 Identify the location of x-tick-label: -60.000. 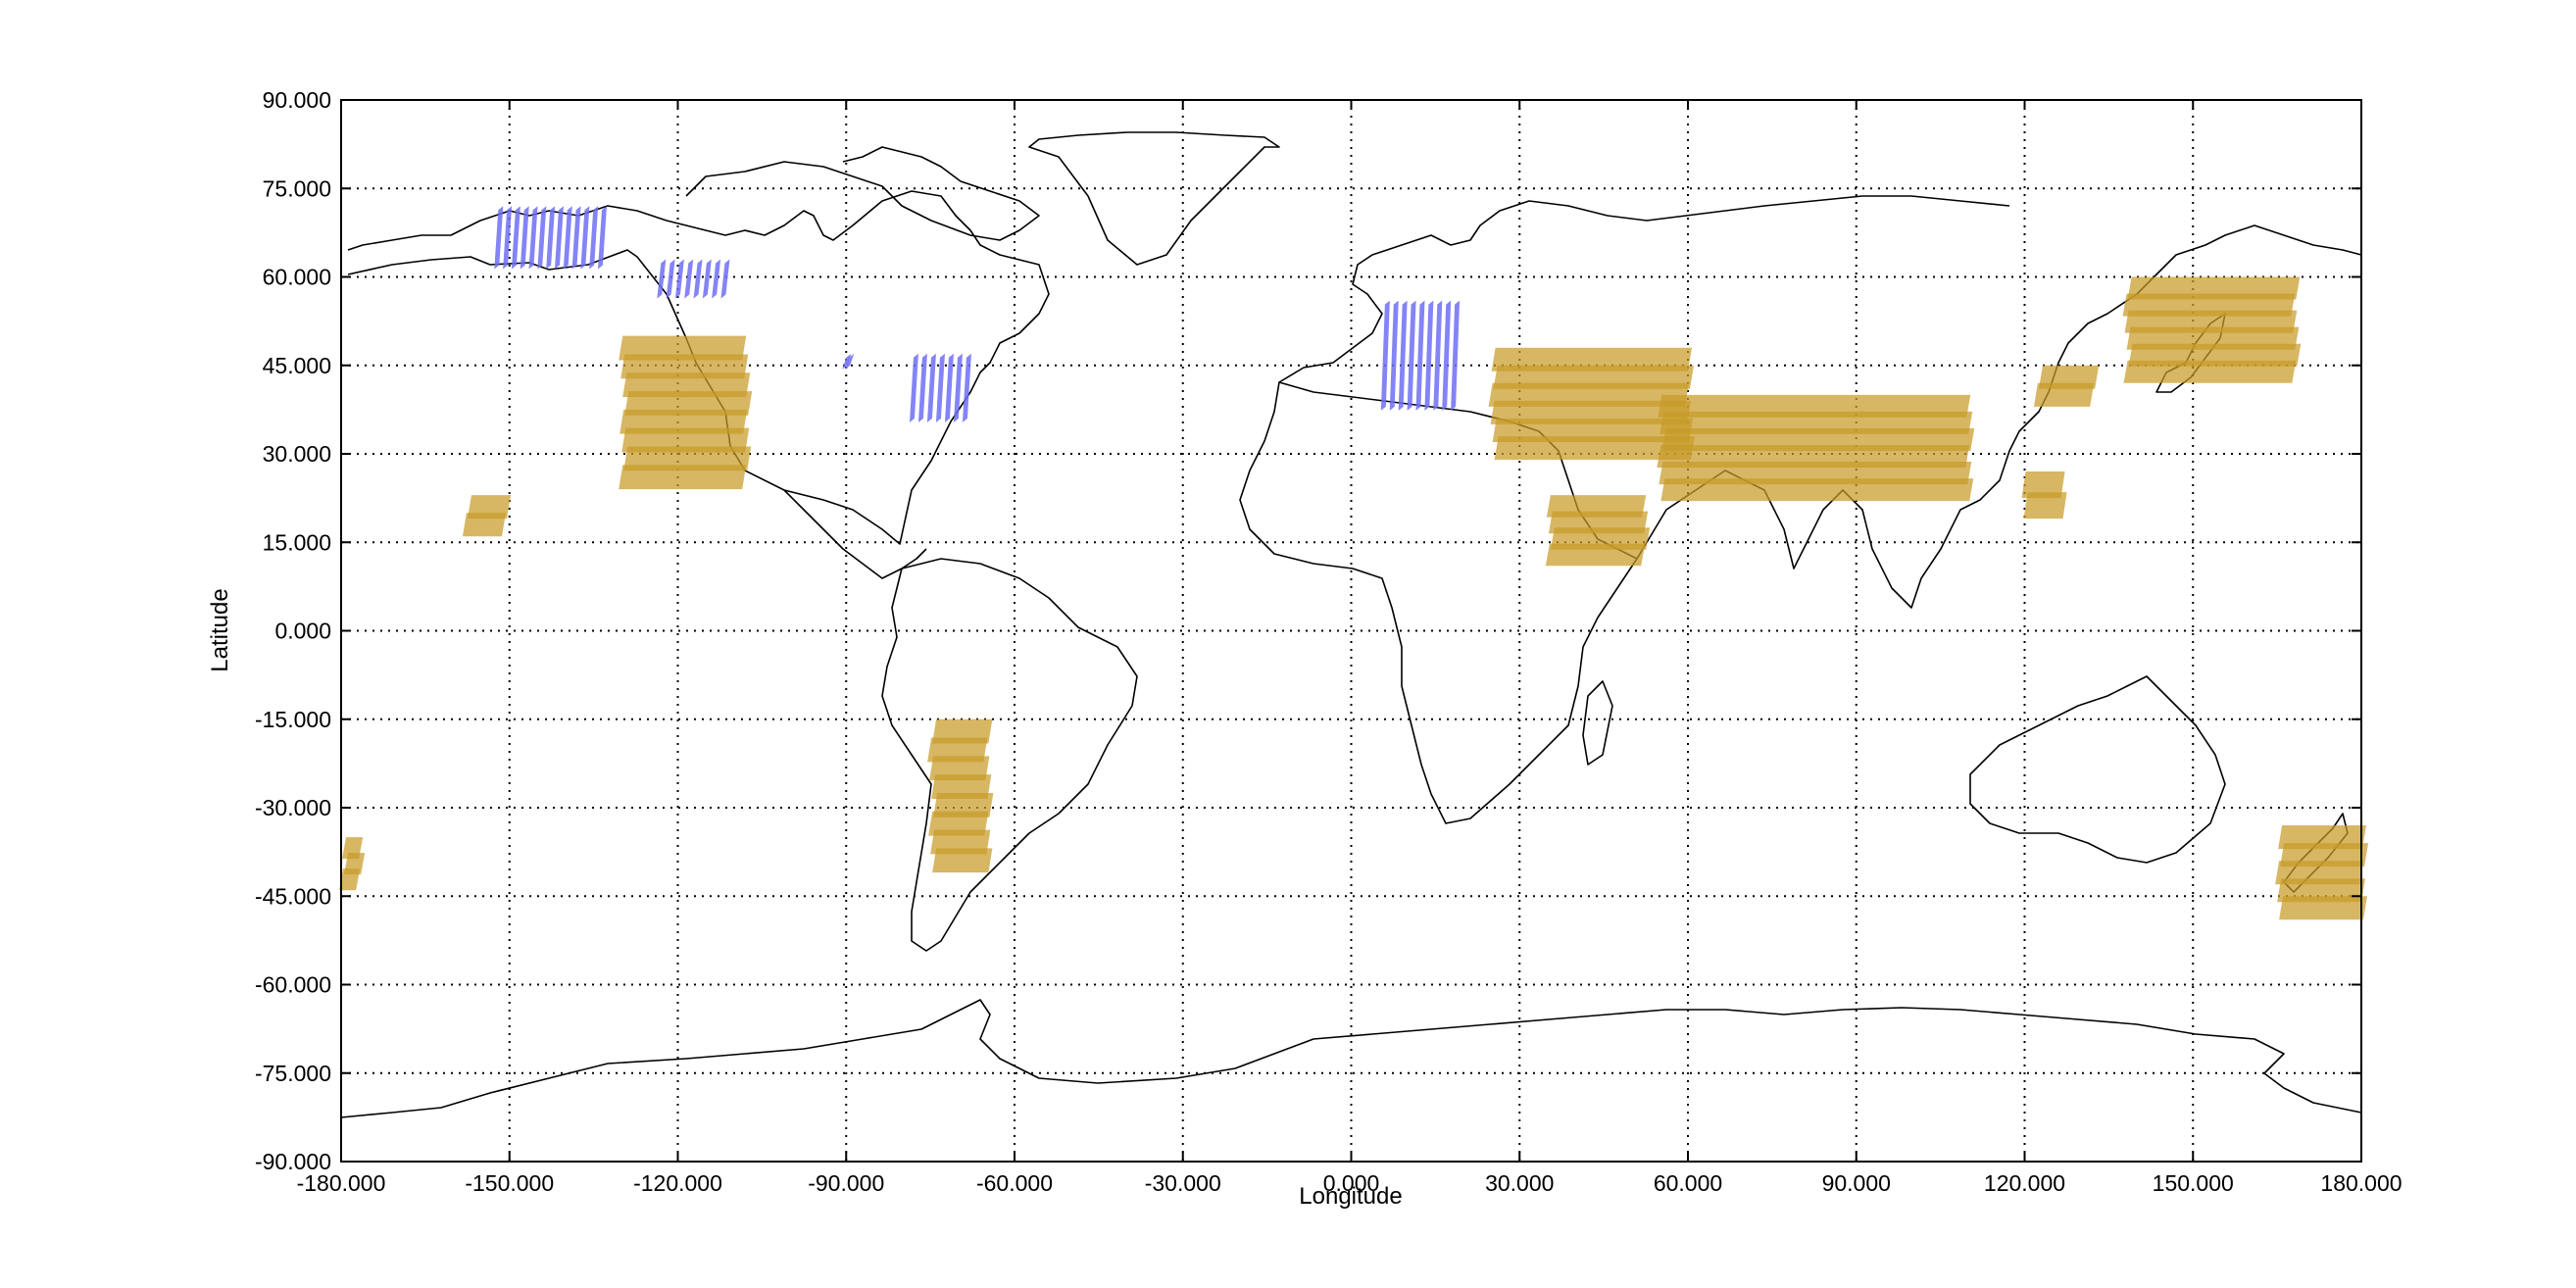
(1014, 1183).